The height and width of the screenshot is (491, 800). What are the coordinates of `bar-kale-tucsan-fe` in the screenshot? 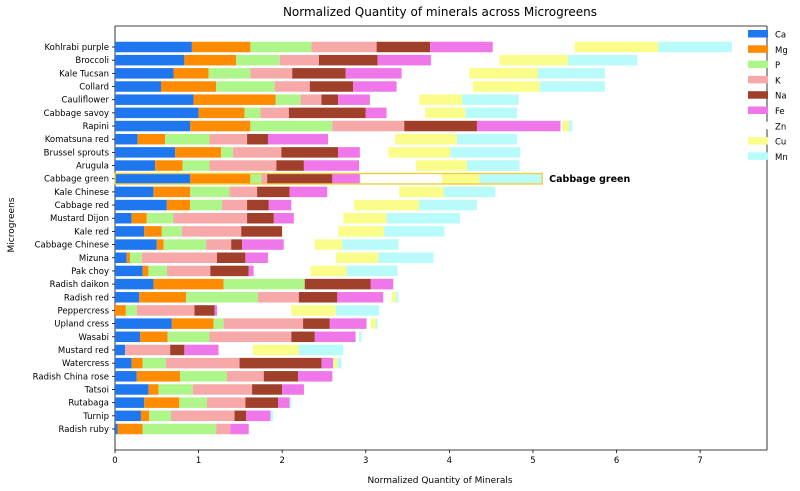 It's located at (373, 73).